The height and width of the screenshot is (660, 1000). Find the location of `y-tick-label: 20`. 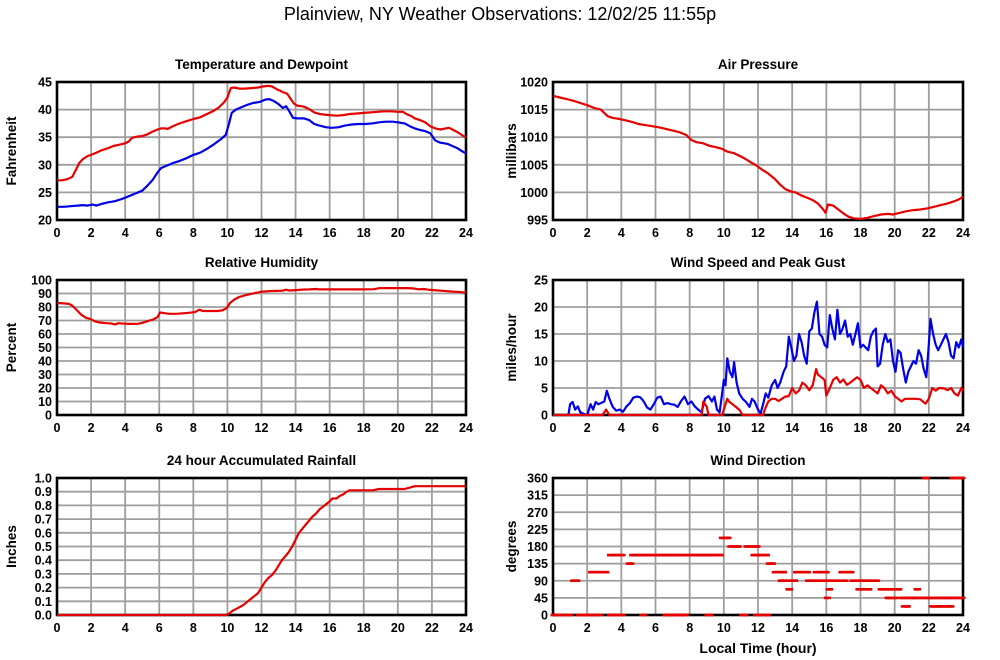

y-tick-label: 20 is located at coordinates (45, 389).